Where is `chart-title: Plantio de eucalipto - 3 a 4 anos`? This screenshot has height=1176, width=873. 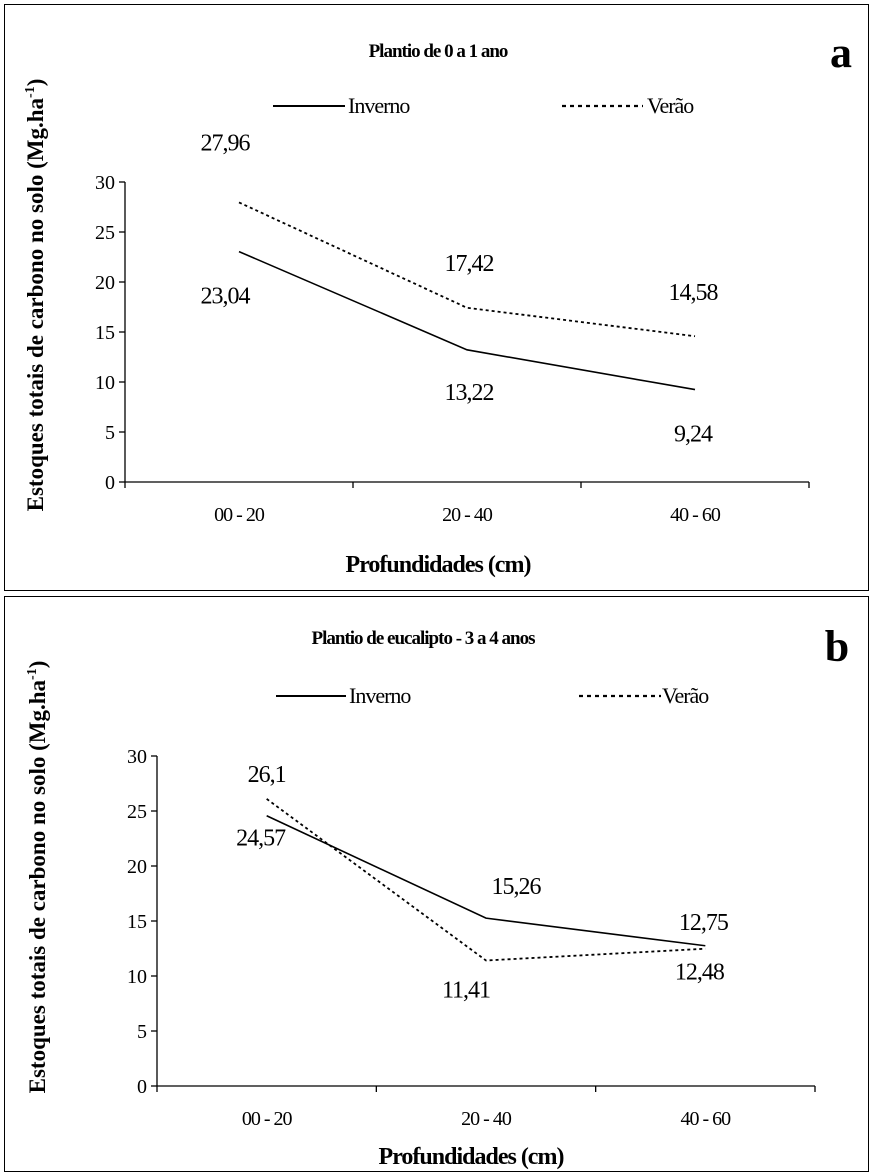 chart-title: Plantio de eucalipto - 3 a 4 anos is located at coordinates (424, 638).